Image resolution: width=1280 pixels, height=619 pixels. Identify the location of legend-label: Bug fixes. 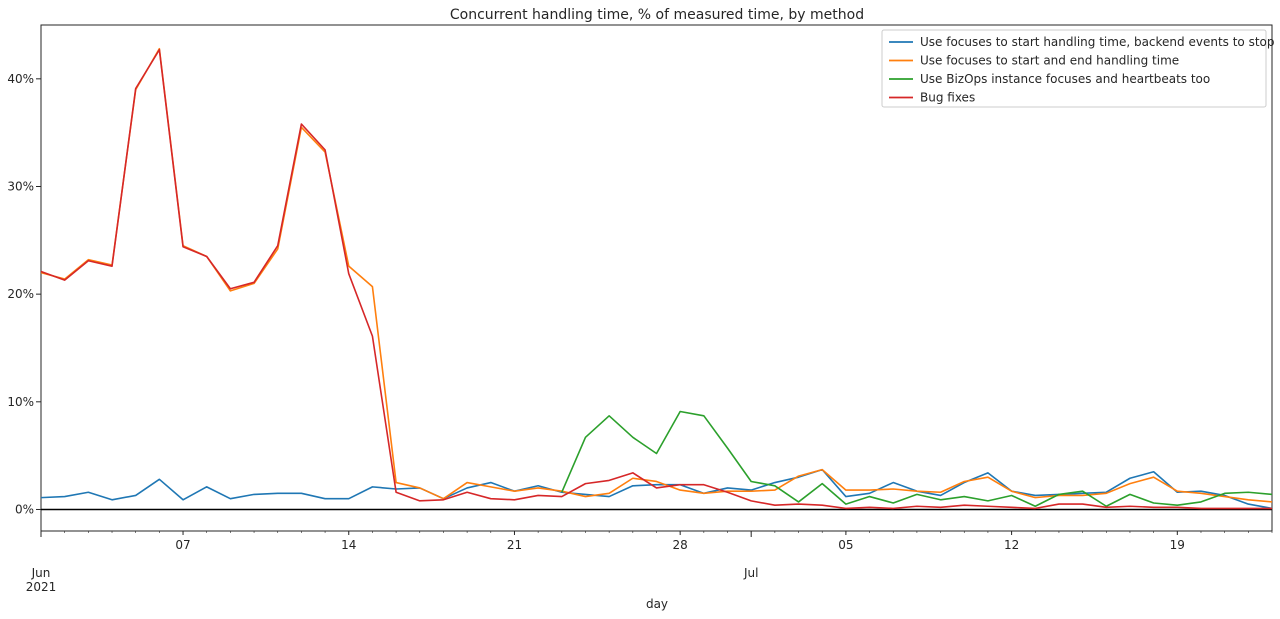
(947, 98).